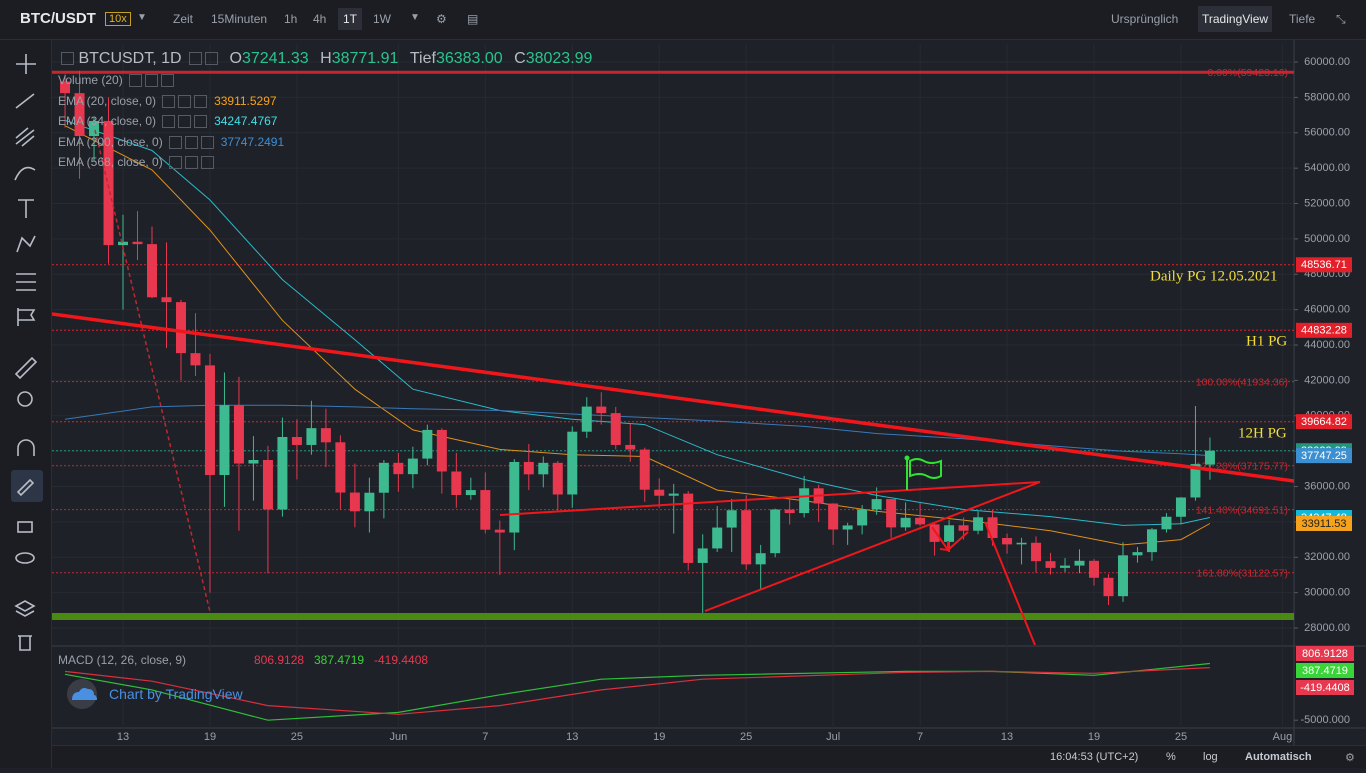  Describe the element at coordinates (1210, 757) in the screenshot. I see `log-toggle: log` at that location.